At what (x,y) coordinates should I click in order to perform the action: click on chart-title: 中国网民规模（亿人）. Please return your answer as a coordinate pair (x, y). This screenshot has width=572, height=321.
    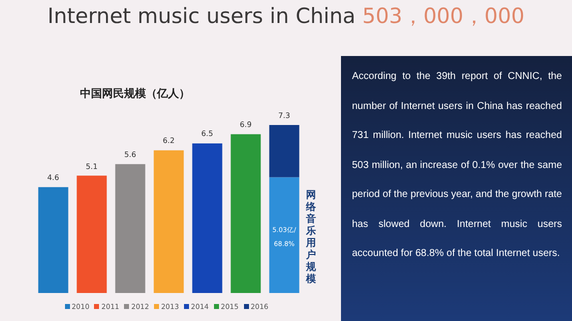
    Looking at the image, I should click on (135, 93).